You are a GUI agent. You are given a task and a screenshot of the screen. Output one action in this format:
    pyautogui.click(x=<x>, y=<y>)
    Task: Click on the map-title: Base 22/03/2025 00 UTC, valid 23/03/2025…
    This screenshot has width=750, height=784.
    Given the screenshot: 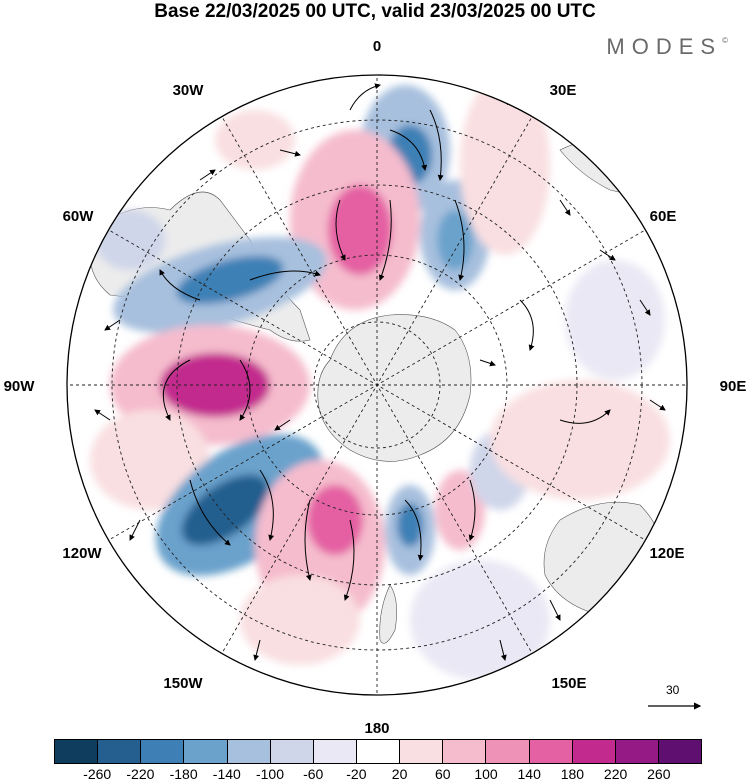 What is the action you would take?
    pyautogui.click(x=375, y=11)
    